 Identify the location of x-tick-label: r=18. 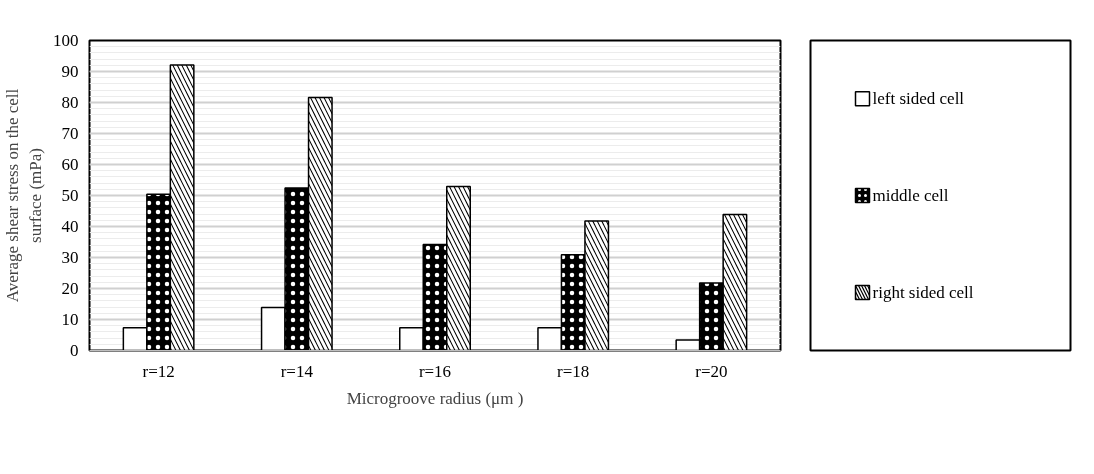
(573, 371).